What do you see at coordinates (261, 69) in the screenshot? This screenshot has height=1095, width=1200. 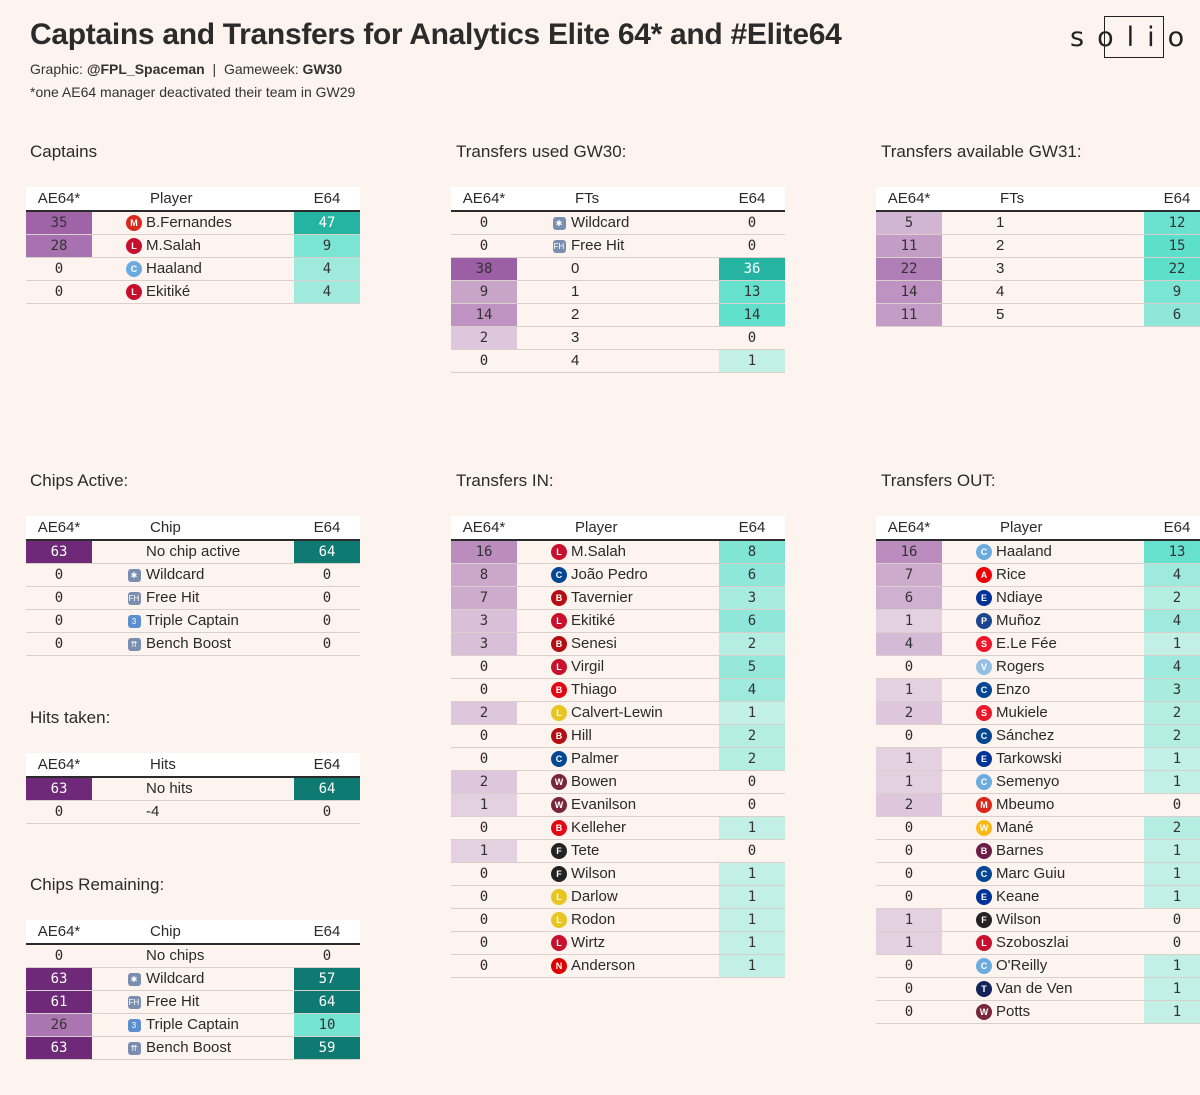 I see `gameweek-label: Gameweek:` at bounding box center [261, 69].